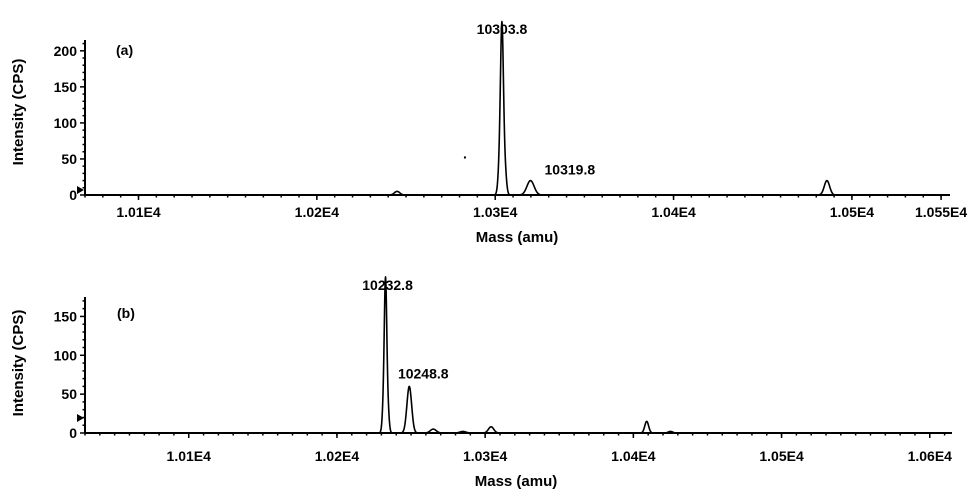 Image resolution: width=969 pixels, height=491 pixels. Describe the element at coordinates (941, 212) in the screenshot. I see `x-tick-label: 1.055E4` at that location.